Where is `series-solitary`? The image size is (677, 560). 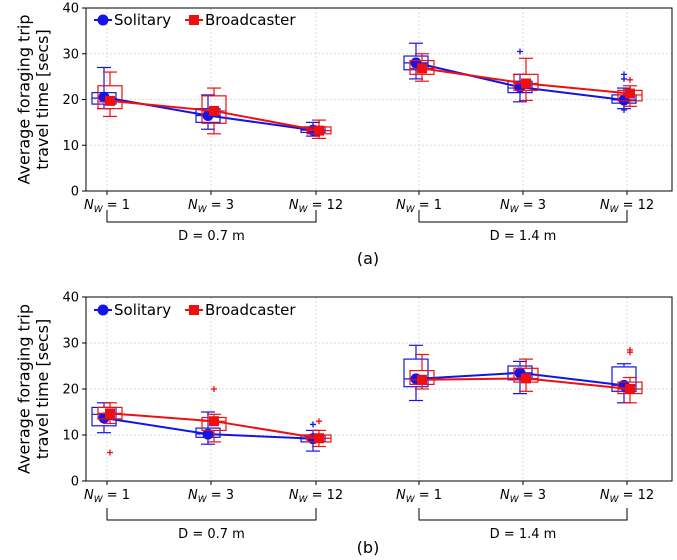
series-solitary is located at coordinates (364, 89).